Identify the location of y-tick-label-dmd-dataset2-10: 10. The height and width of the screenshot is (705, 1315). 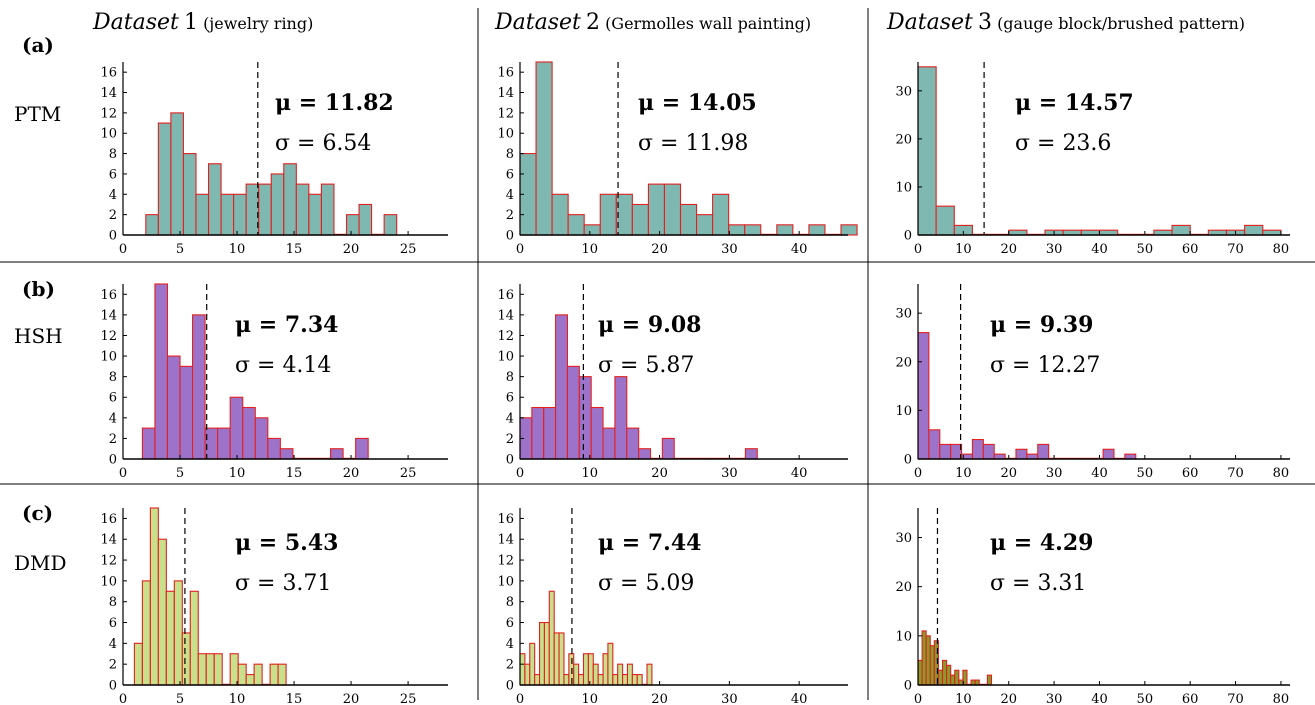
(505, 581).